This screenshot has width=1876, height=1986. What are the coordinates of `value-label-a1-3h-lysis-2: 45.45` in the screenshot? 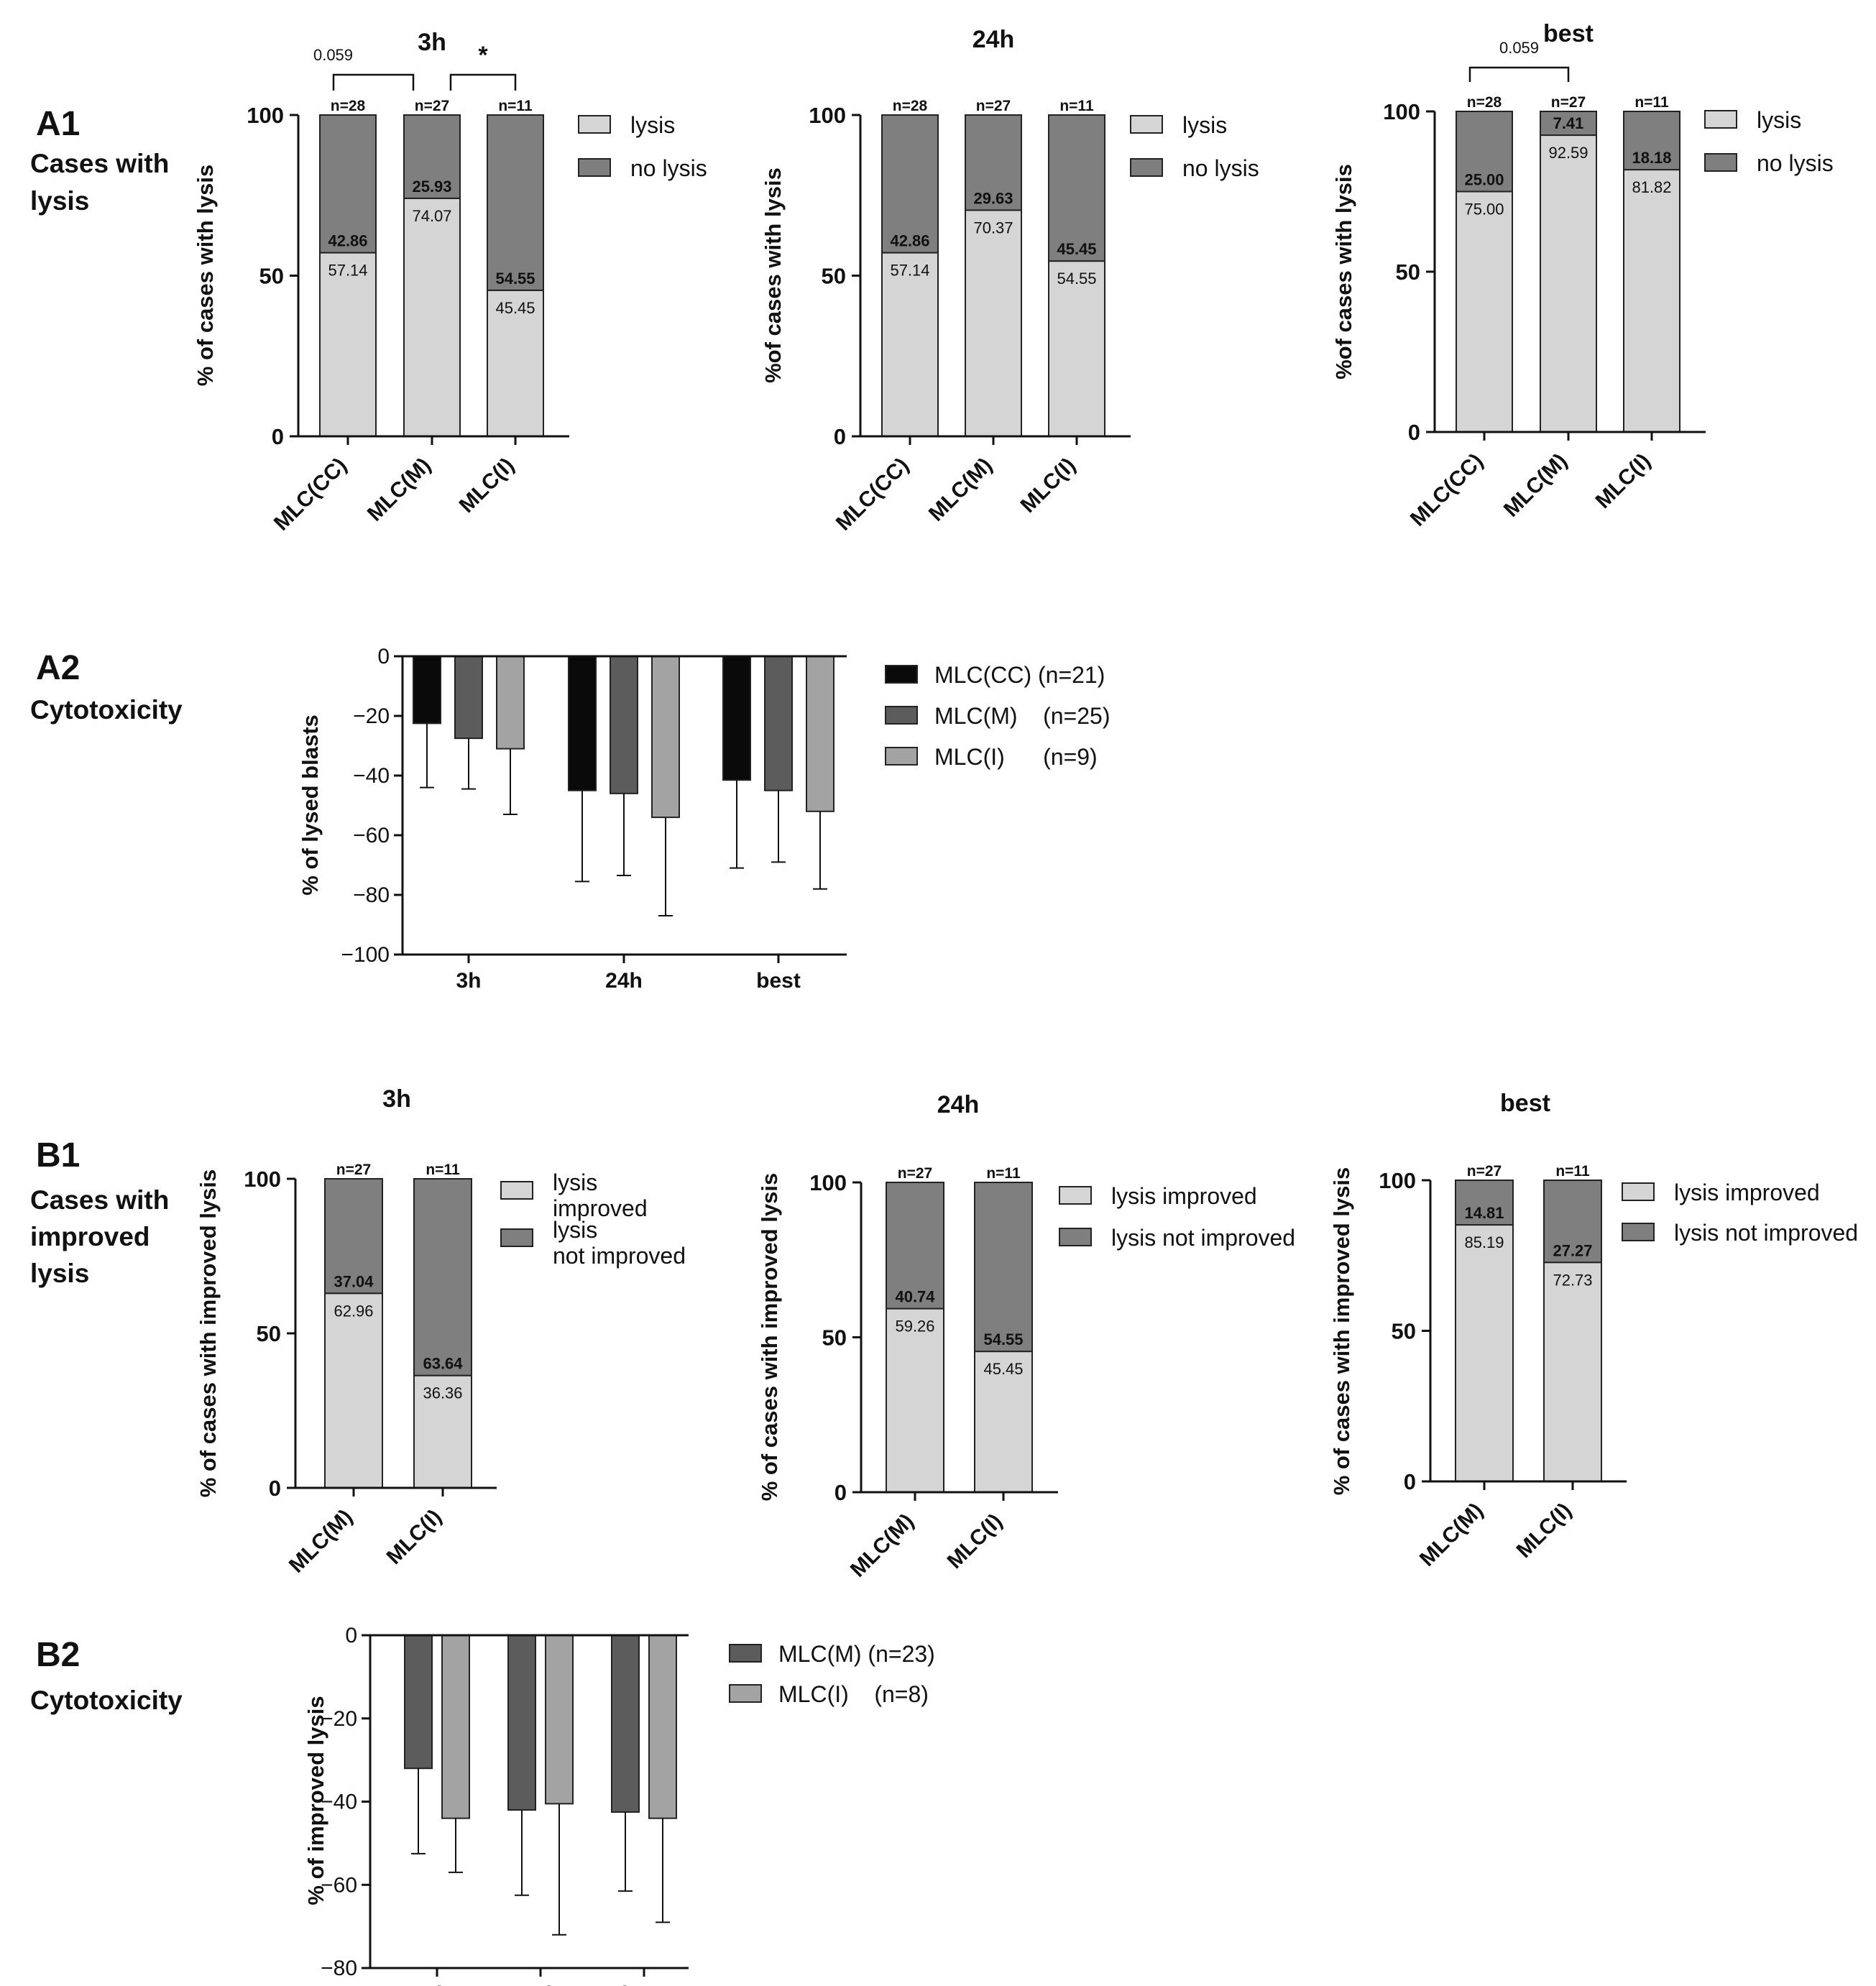 It's located at (515, 308).